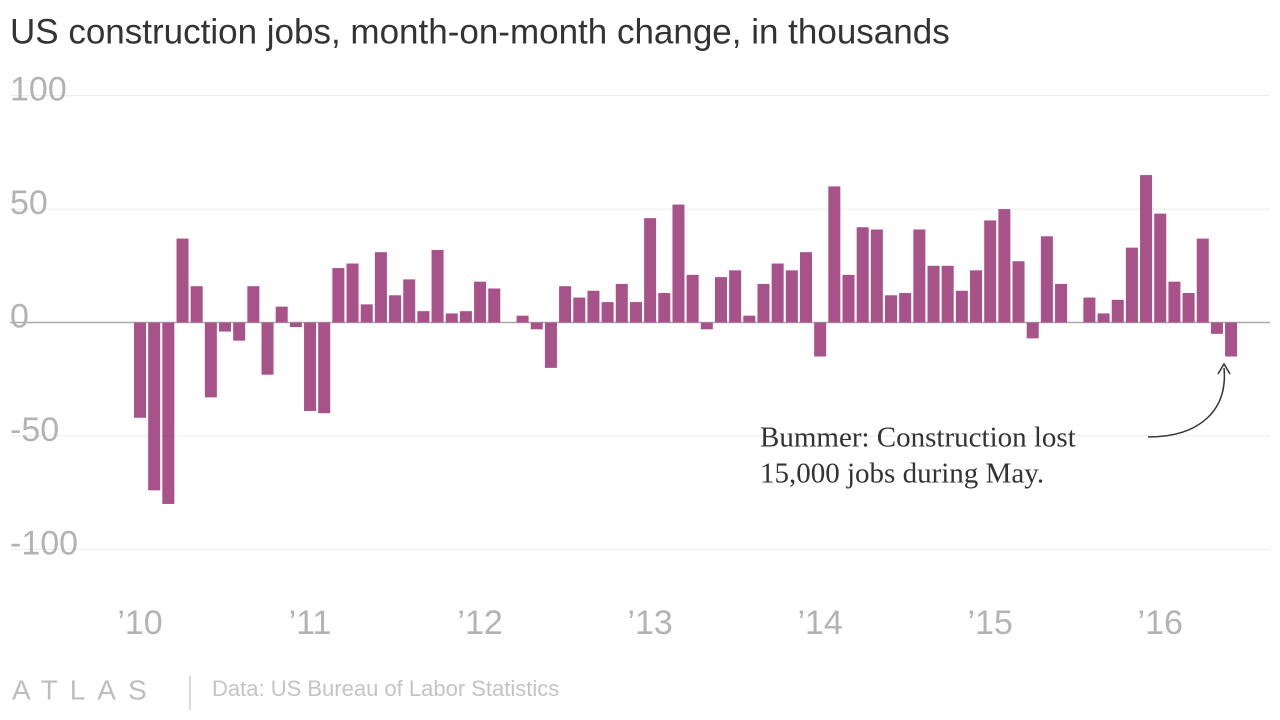  Describe the element at coordinates (310, 623) in the screenshot. I see `x-tick-label: ’11` at that location.